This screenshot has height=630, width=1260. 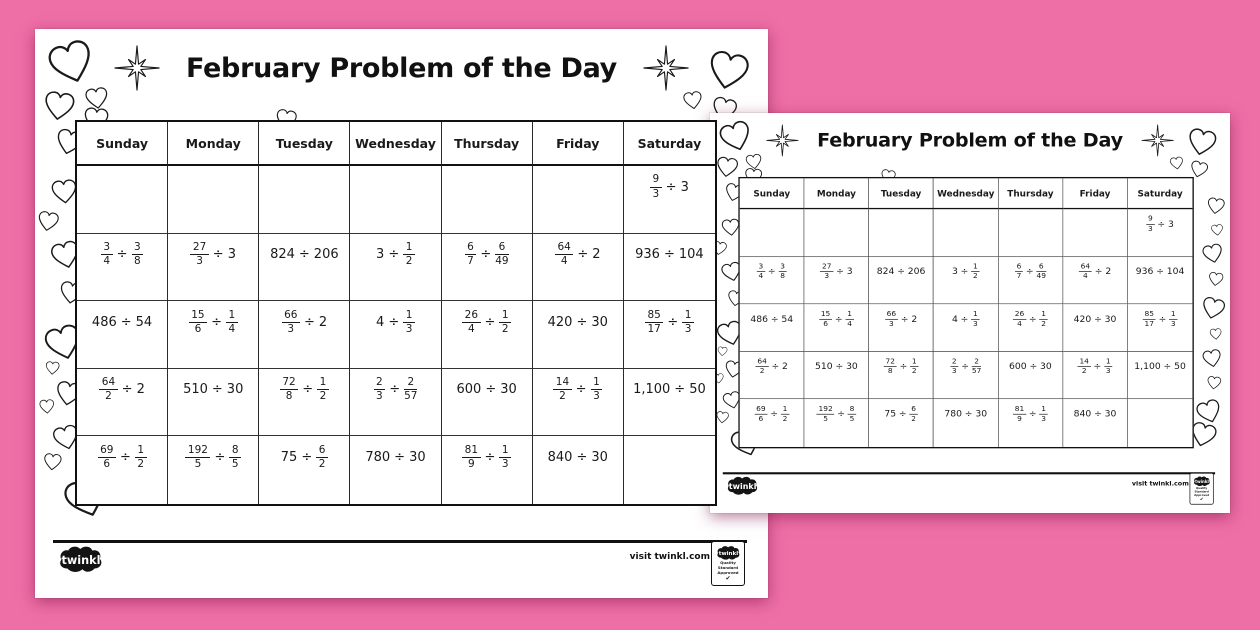 What do you see at coordinates (837, 375) in the screenshot?
I see `problem-cell: 510 ÷ 30` at bounding box center [837, 375].